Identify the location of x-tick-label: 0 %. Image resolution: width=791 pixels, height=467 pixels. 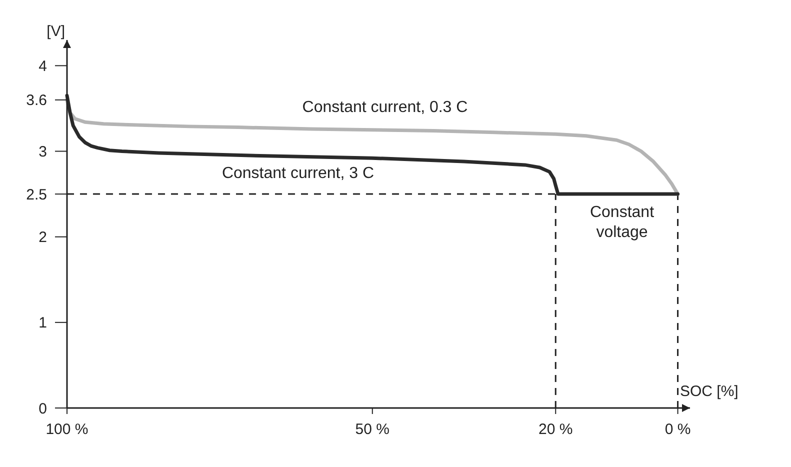
(677, 429).